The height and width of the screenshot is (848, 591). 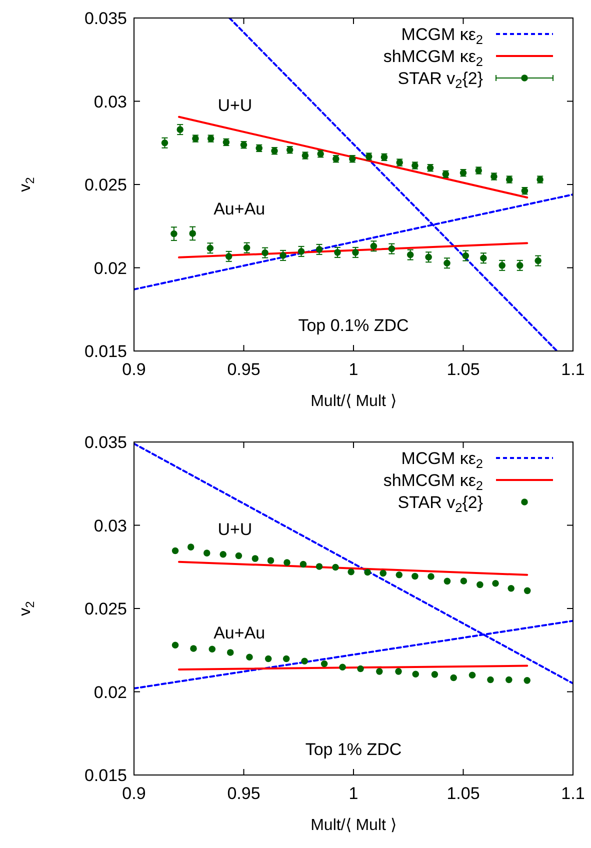 I want to click on annotation: Top 0.1% ZDC, so click(x=353, y=326).